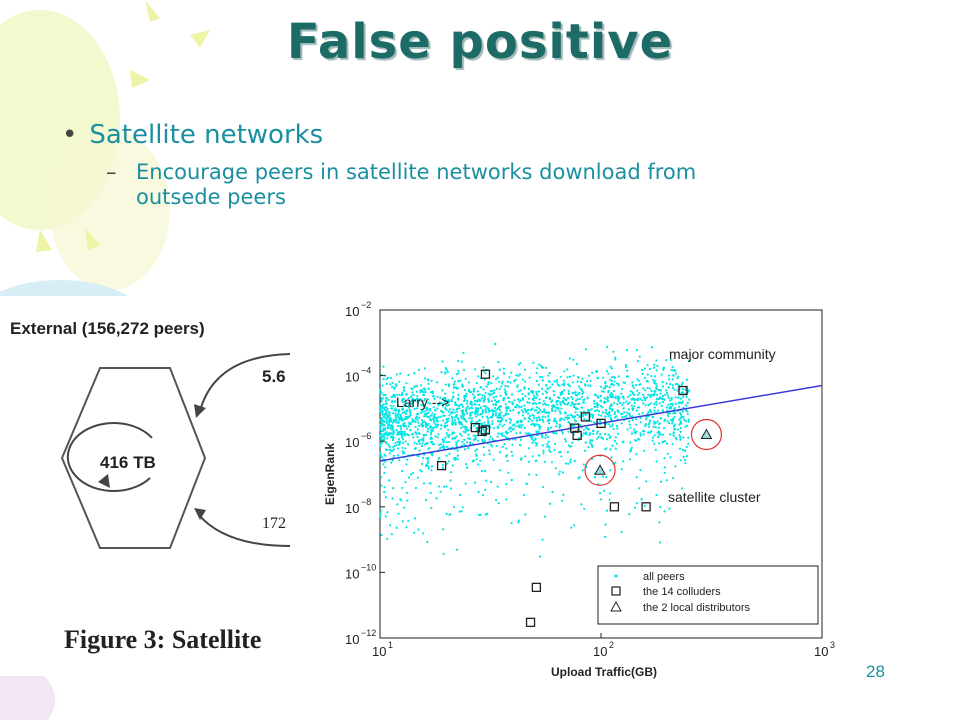 The image size is (960, 720). I want to click on y-axis-label: EigenRank, so click(330, 474).